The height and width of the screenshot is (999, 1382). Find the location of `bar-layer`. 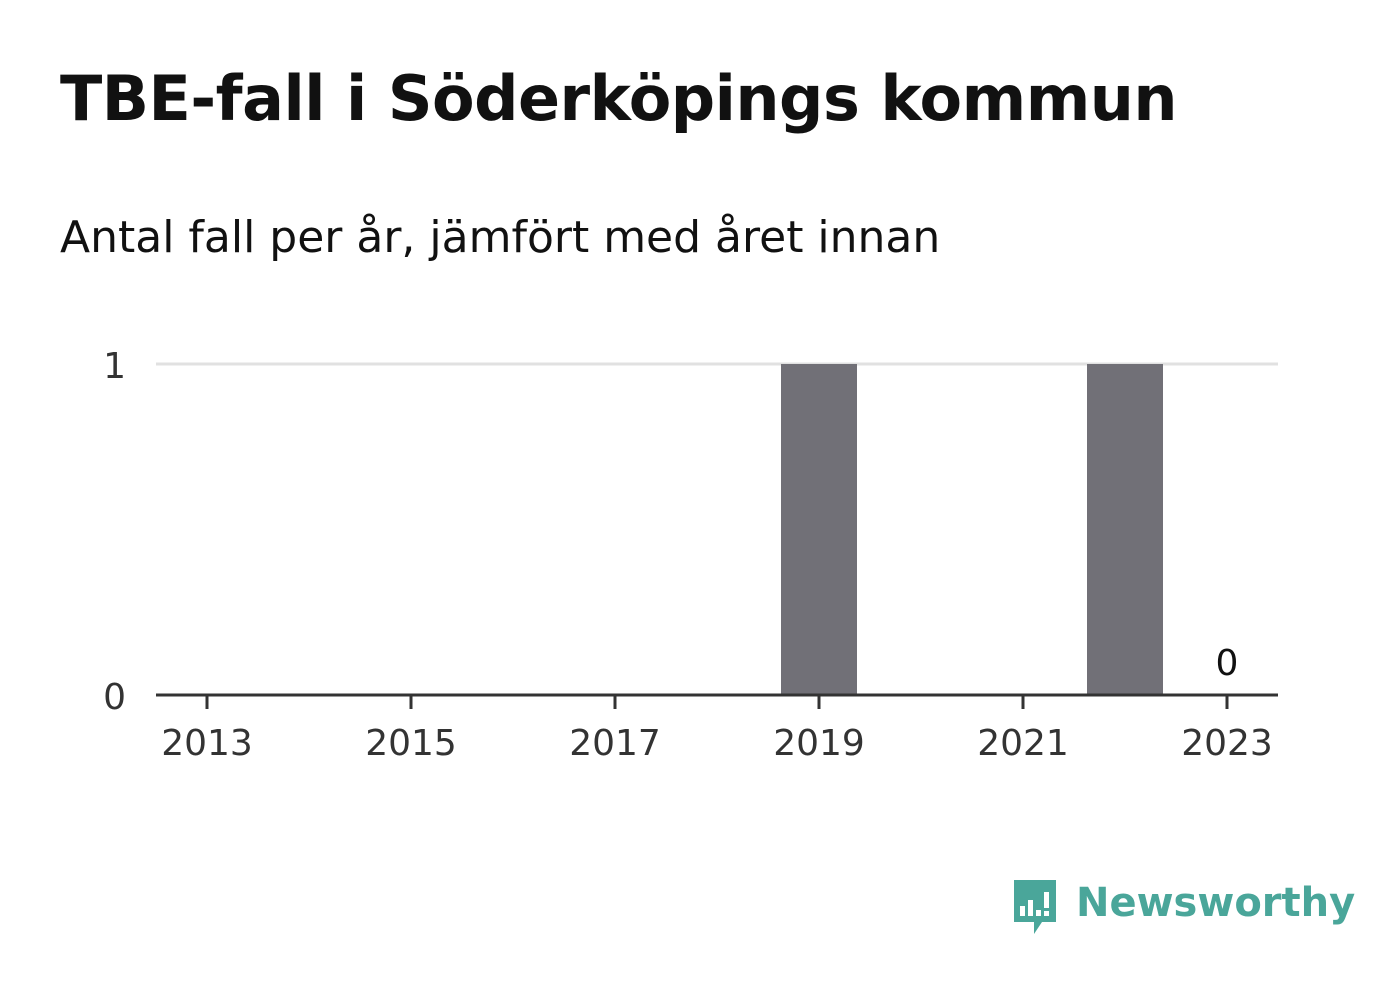

bar-layer is located at coordinates (972, 529).